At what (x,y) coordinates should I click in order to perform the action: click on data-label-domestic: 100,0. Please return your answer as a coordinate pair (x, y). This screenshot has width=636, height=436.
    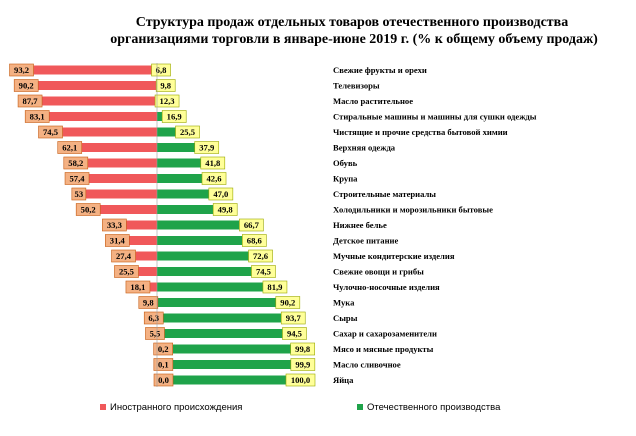
    Looking at the image, I should click on (300, 380).